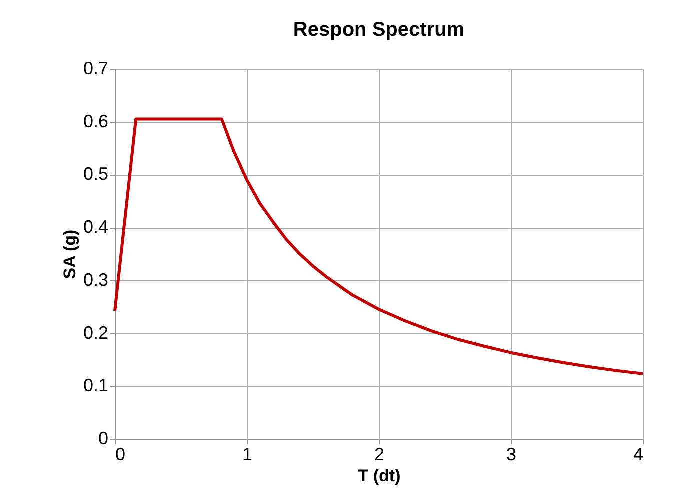 This screenshot has width=673, height=504. I want to click on y-tick-label: 0.5, so click(95, 174).